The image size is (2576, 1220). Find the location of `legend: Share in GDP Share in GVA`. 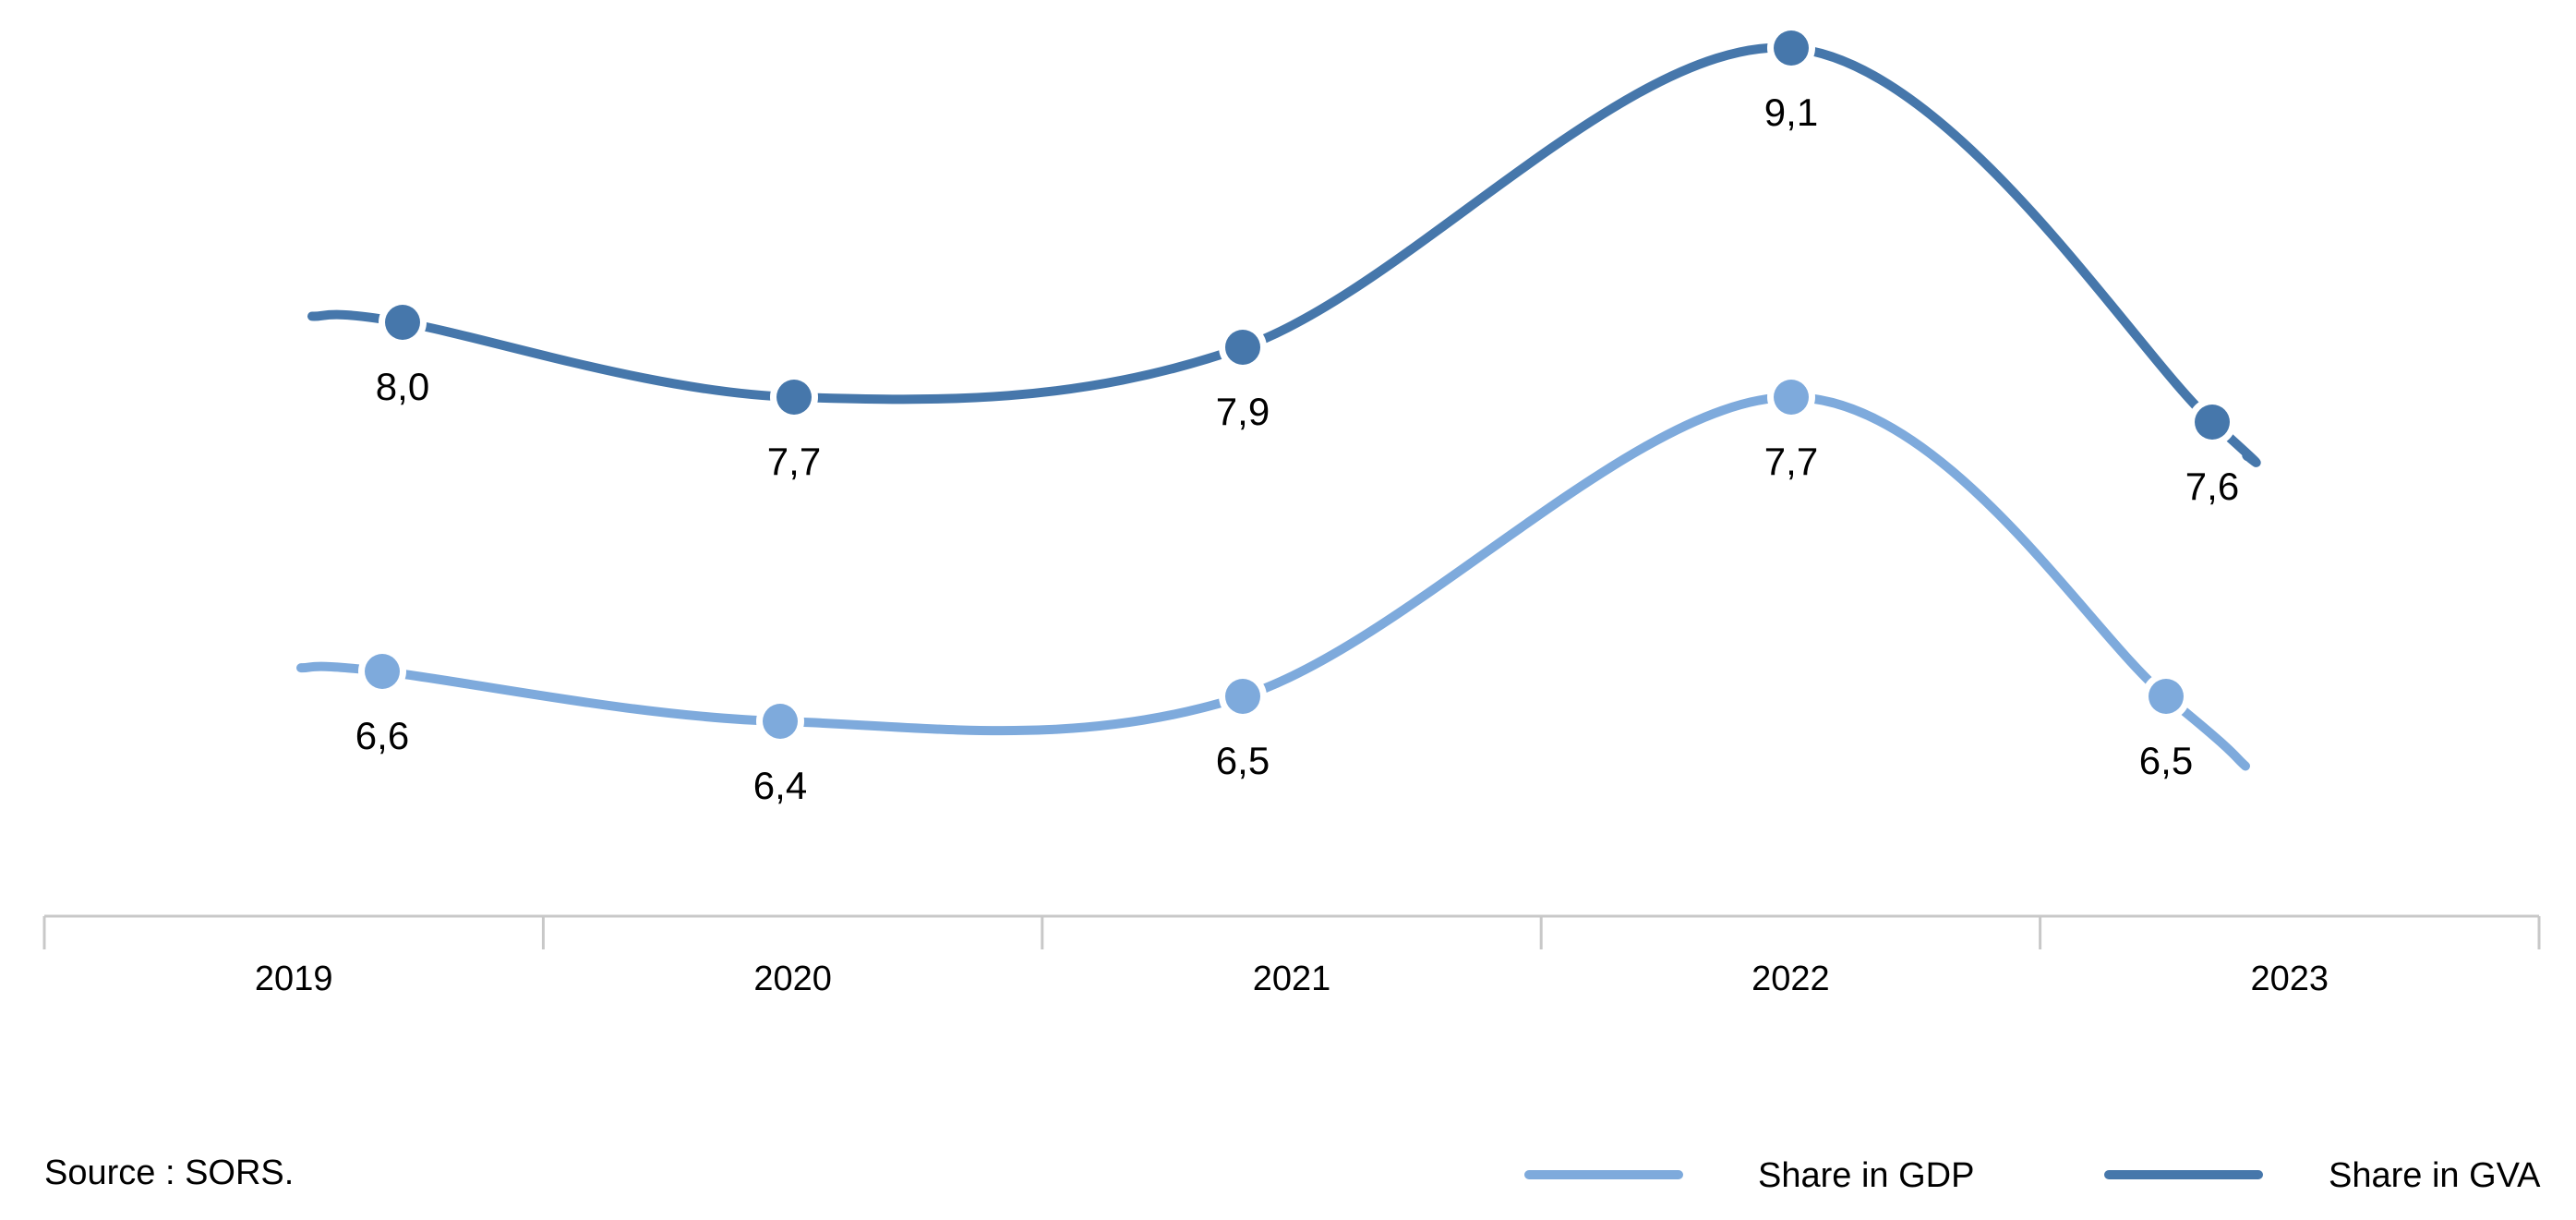

legend: Share in GDP Share in GVA is located at coordinates (2032, 1175).